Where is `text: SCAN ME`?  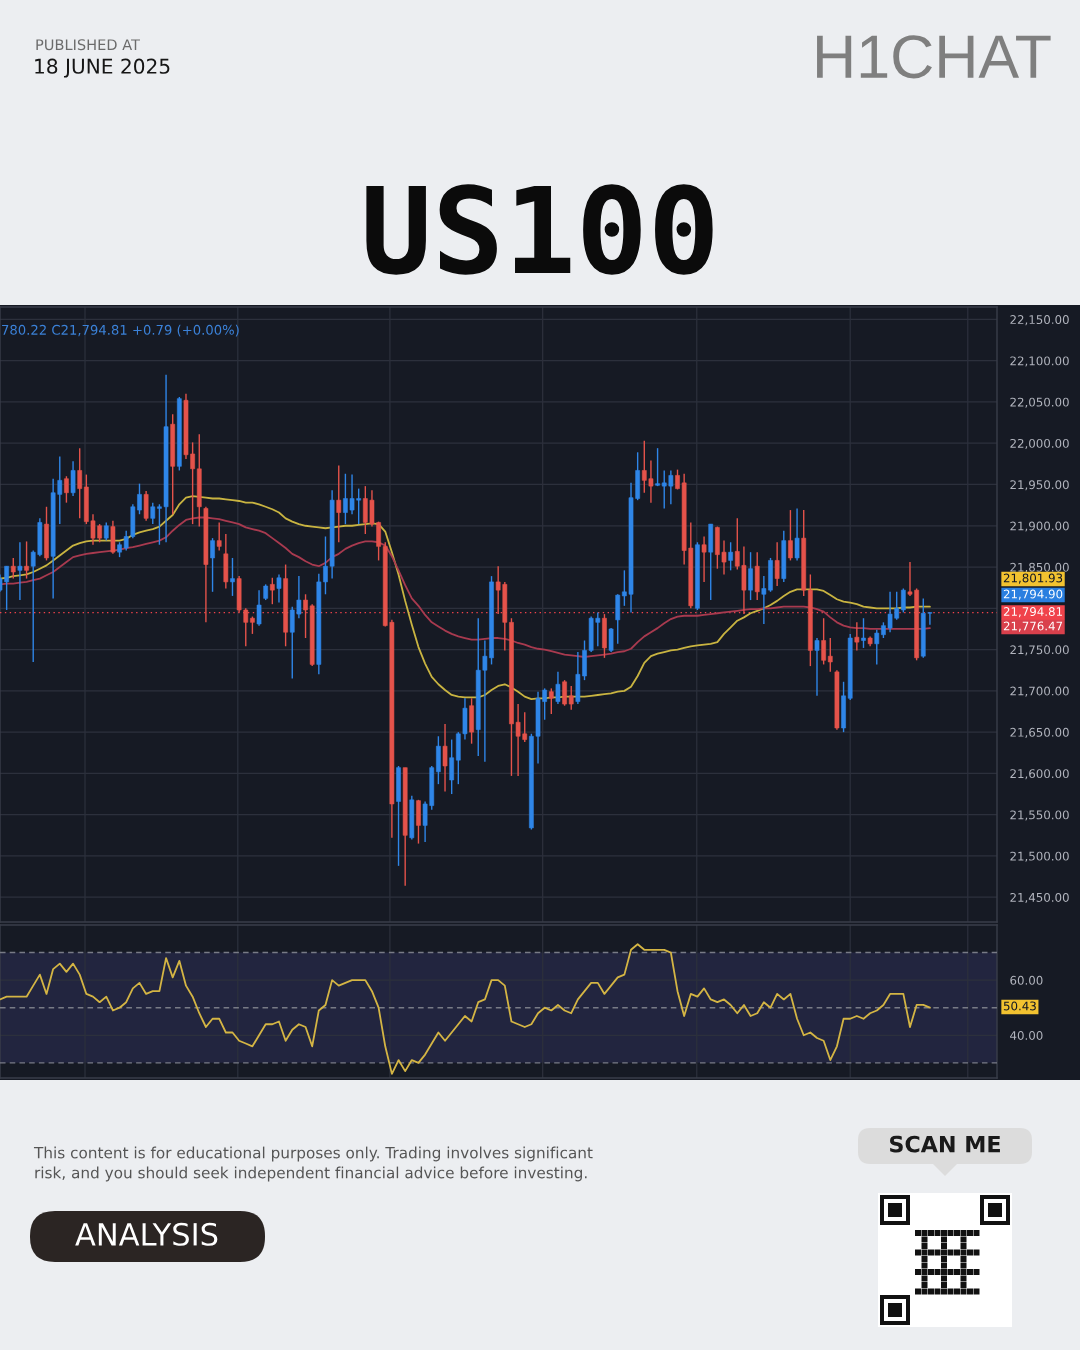 text: SCAN ME is located at coordinates (945, 1144).